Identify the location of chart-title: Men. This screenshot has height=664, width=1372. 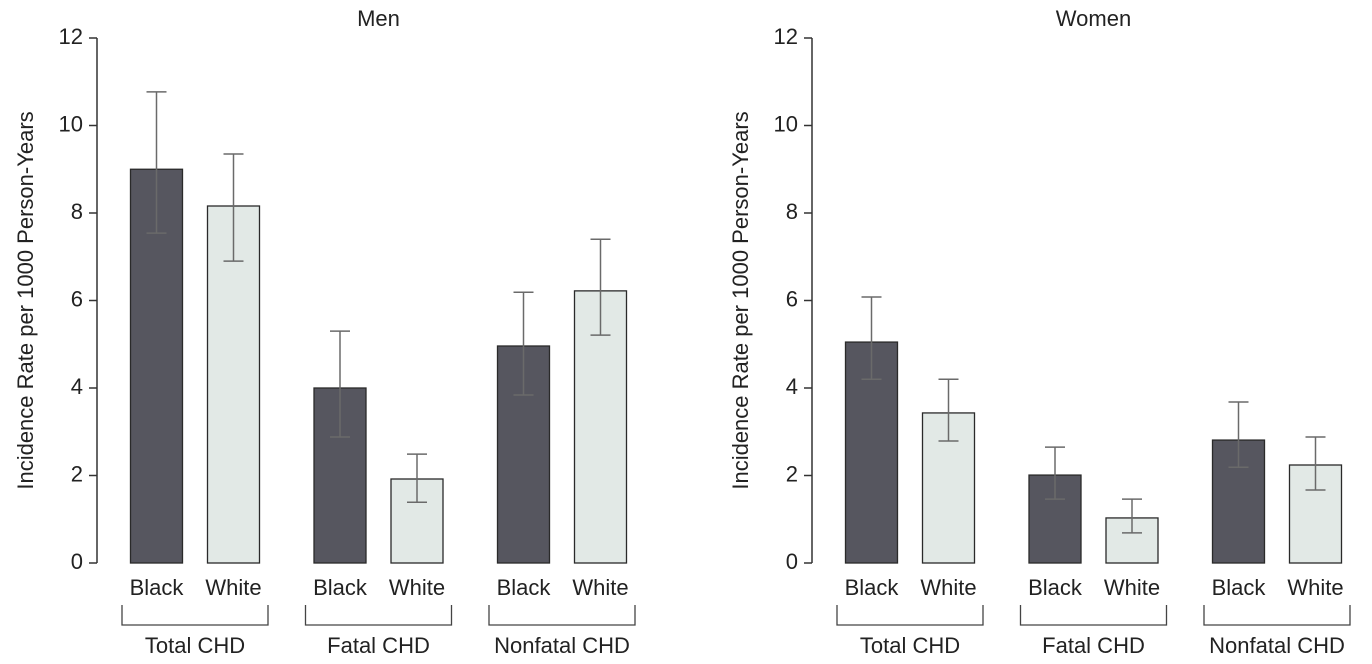
(378, 18).